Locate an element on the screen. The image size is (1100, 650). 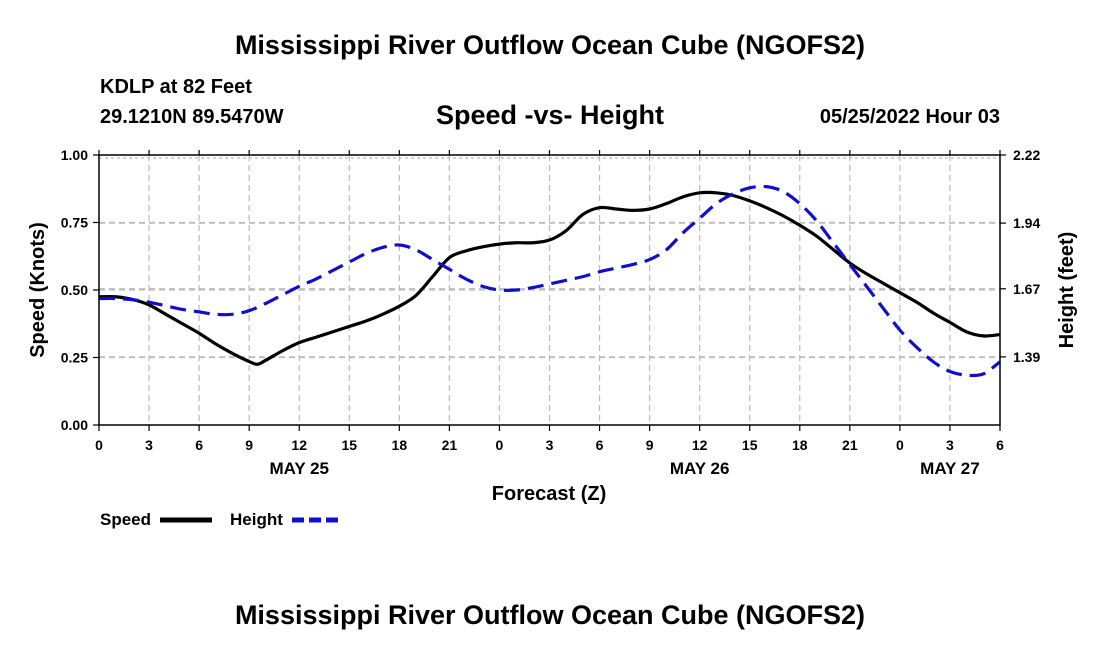
x-date-label: MAY 25 is located at coordinates (299, 468).